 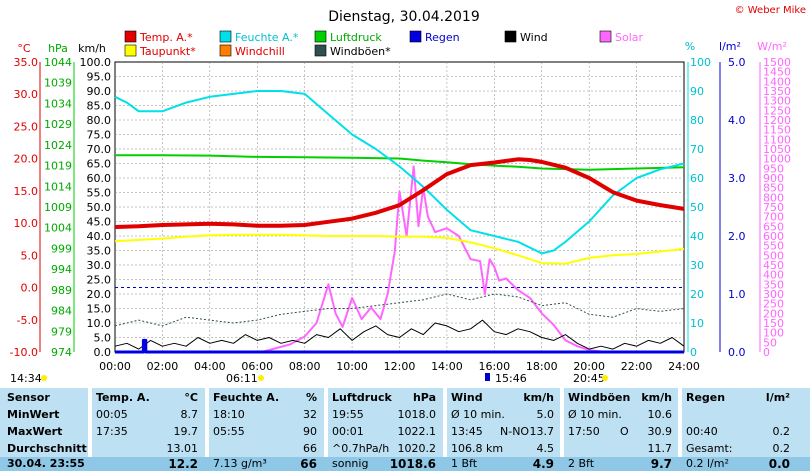 I want to click on temp-tick-label: 20.0, so click(x=26, y=159).